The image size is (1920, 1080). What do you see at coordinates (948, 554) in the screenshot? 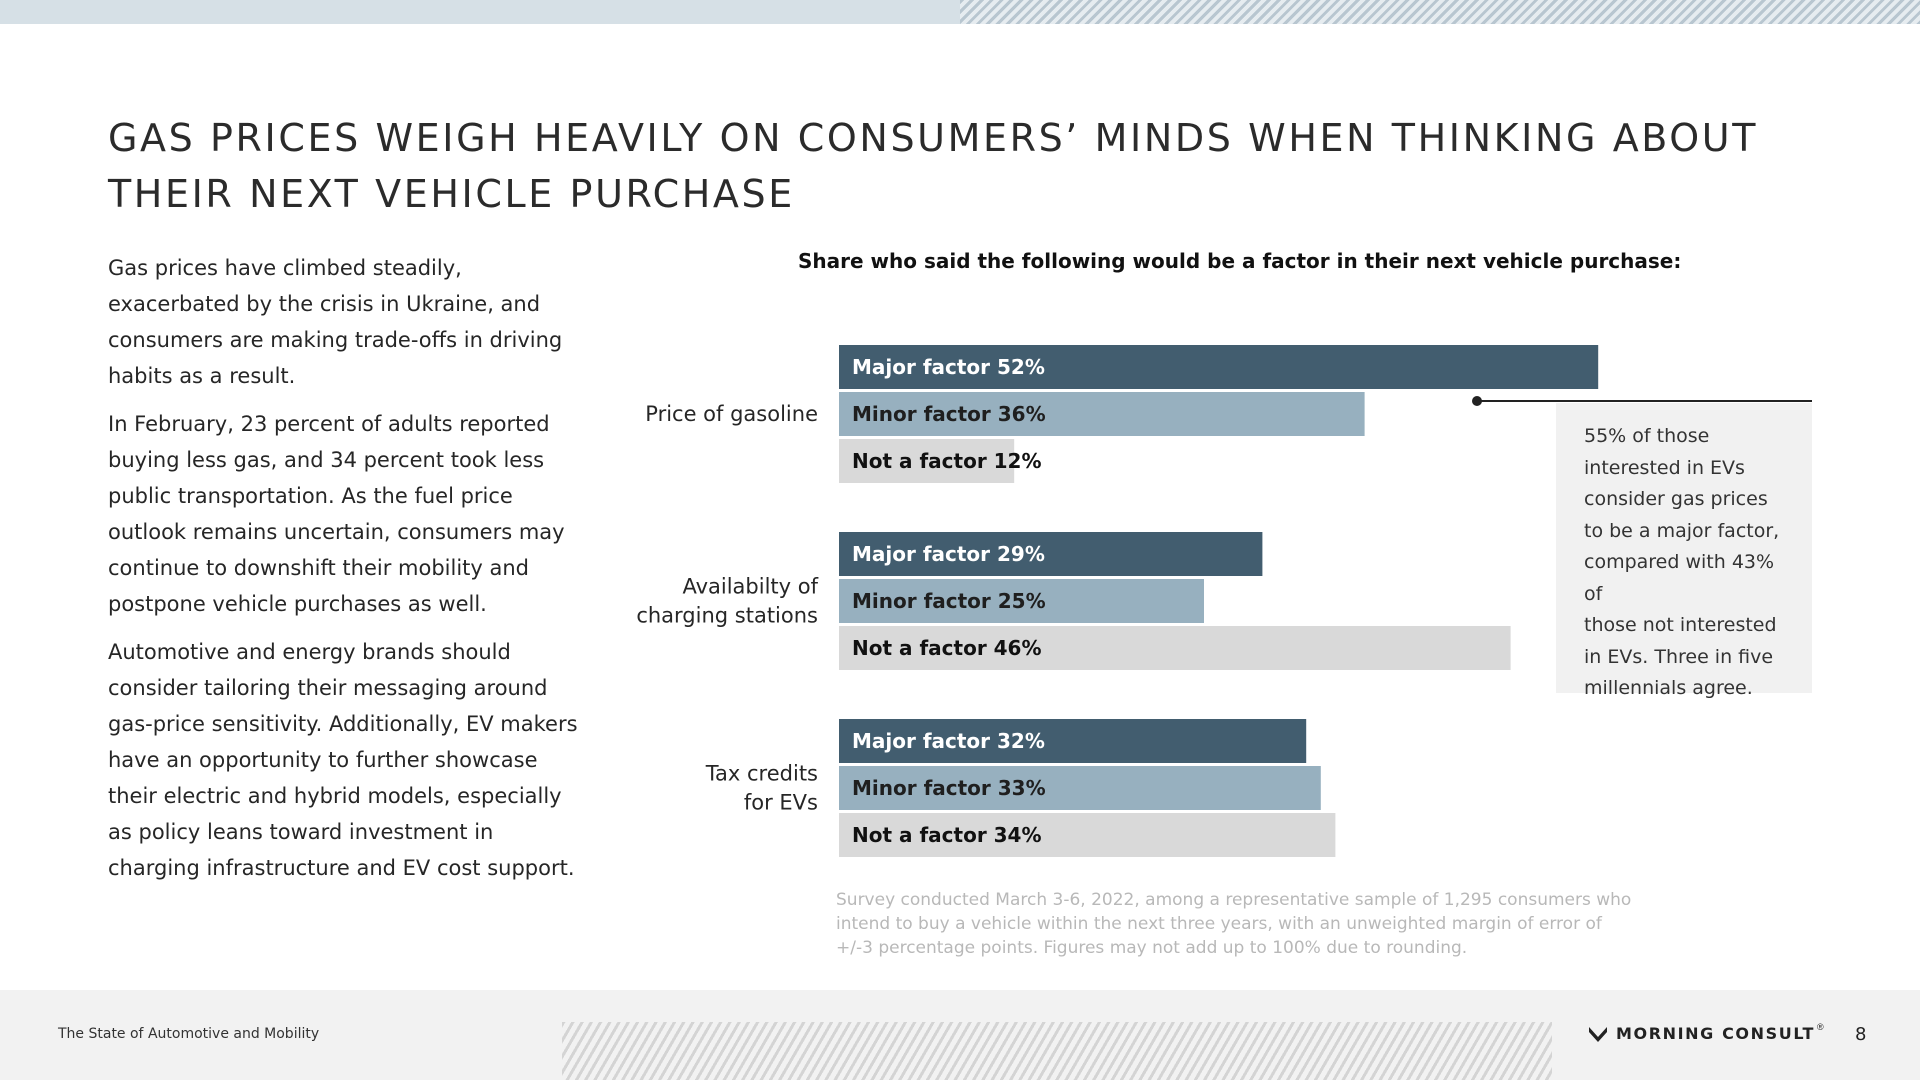
I see `data-label: Major factor 29%` at bounding box center [948, 554].